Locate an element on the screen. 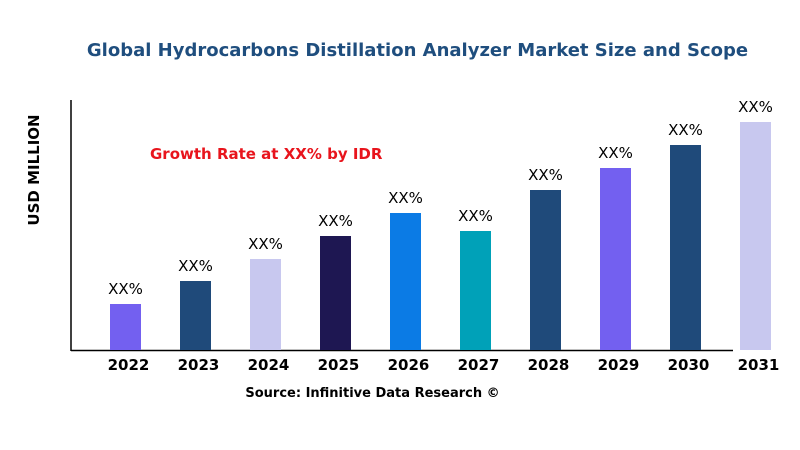 The height and width of the screenshot is (450, 800). bar-2026 is located at coordinates (405, 281).